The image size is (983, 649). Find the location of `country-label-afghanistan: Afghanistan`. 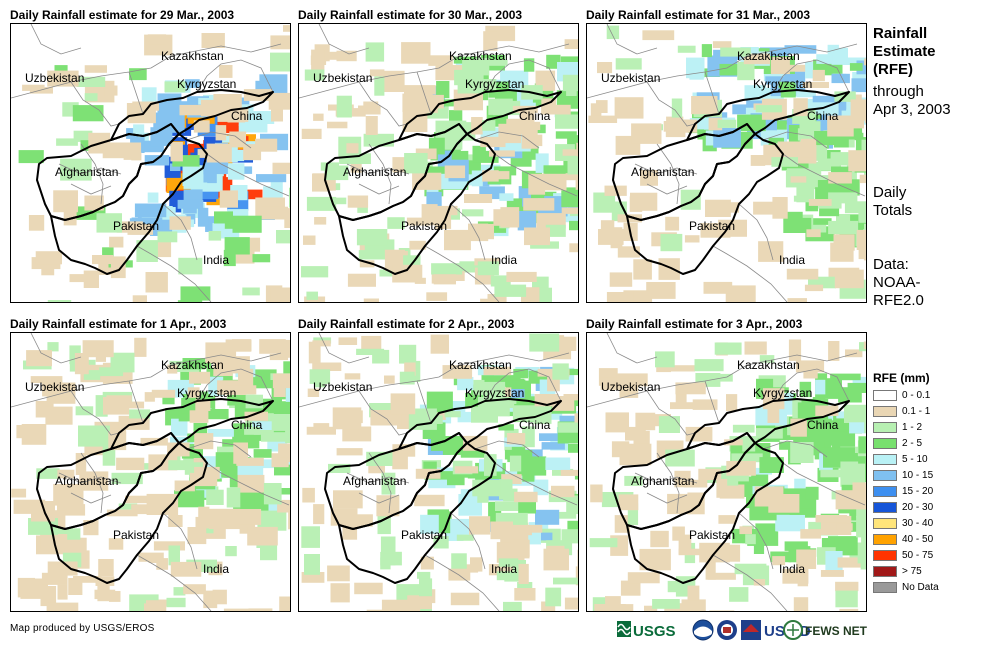

country-label-afghanistan: Afghanistan is located at coordinates (86, 172).